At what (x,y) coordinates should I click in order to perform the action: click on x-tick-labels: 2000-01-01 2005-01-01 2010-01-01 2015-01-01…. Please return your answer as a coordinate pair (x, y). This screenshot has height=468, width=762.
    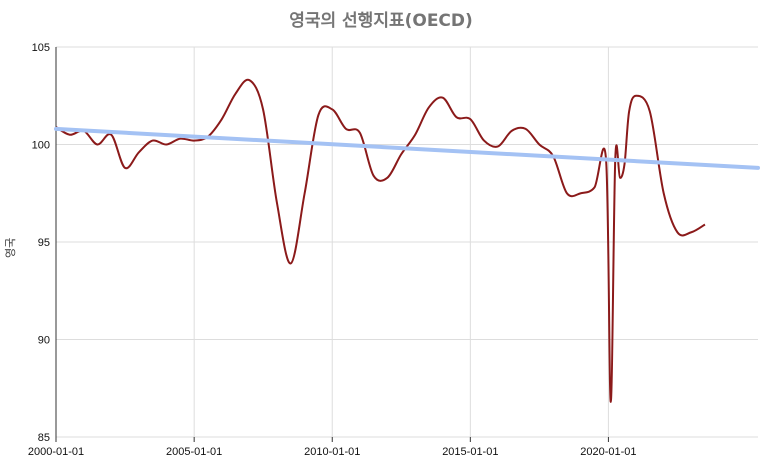
    Looking at the image, I should click on (332, 452).